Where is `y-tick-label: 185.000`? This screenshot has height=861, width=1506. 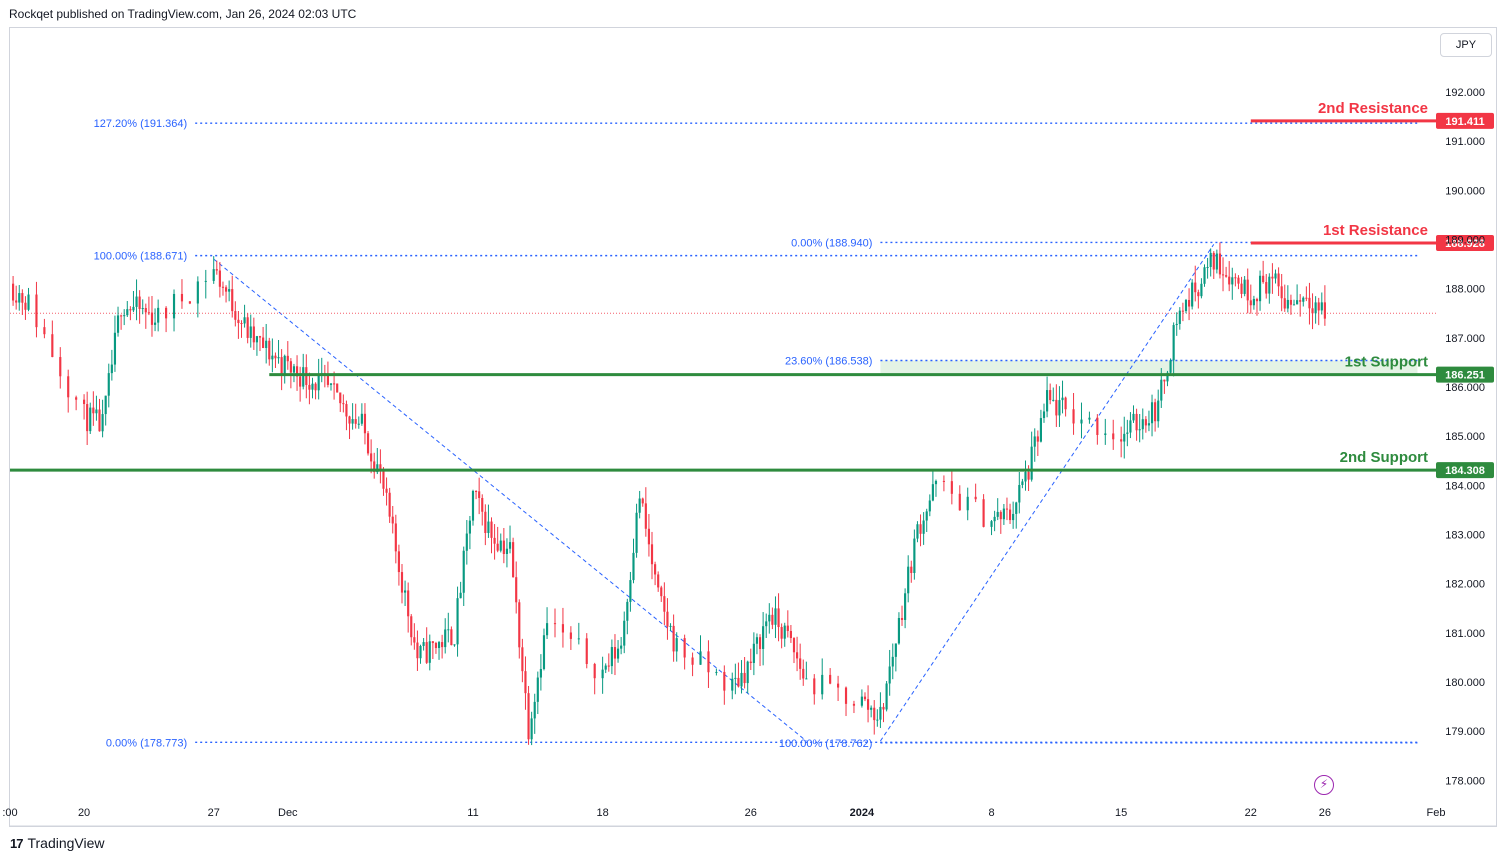
y-tick-label: 185.000 is located at coordinates (1465, 437).